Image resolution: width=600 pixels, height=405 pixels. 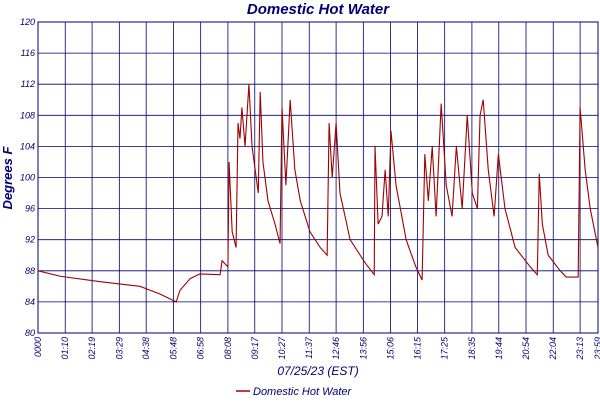 What do you see at coordinates (596, 349) in the screenshot?
I see `x-tick-label: 23:59` at bounding box center [596, 349].